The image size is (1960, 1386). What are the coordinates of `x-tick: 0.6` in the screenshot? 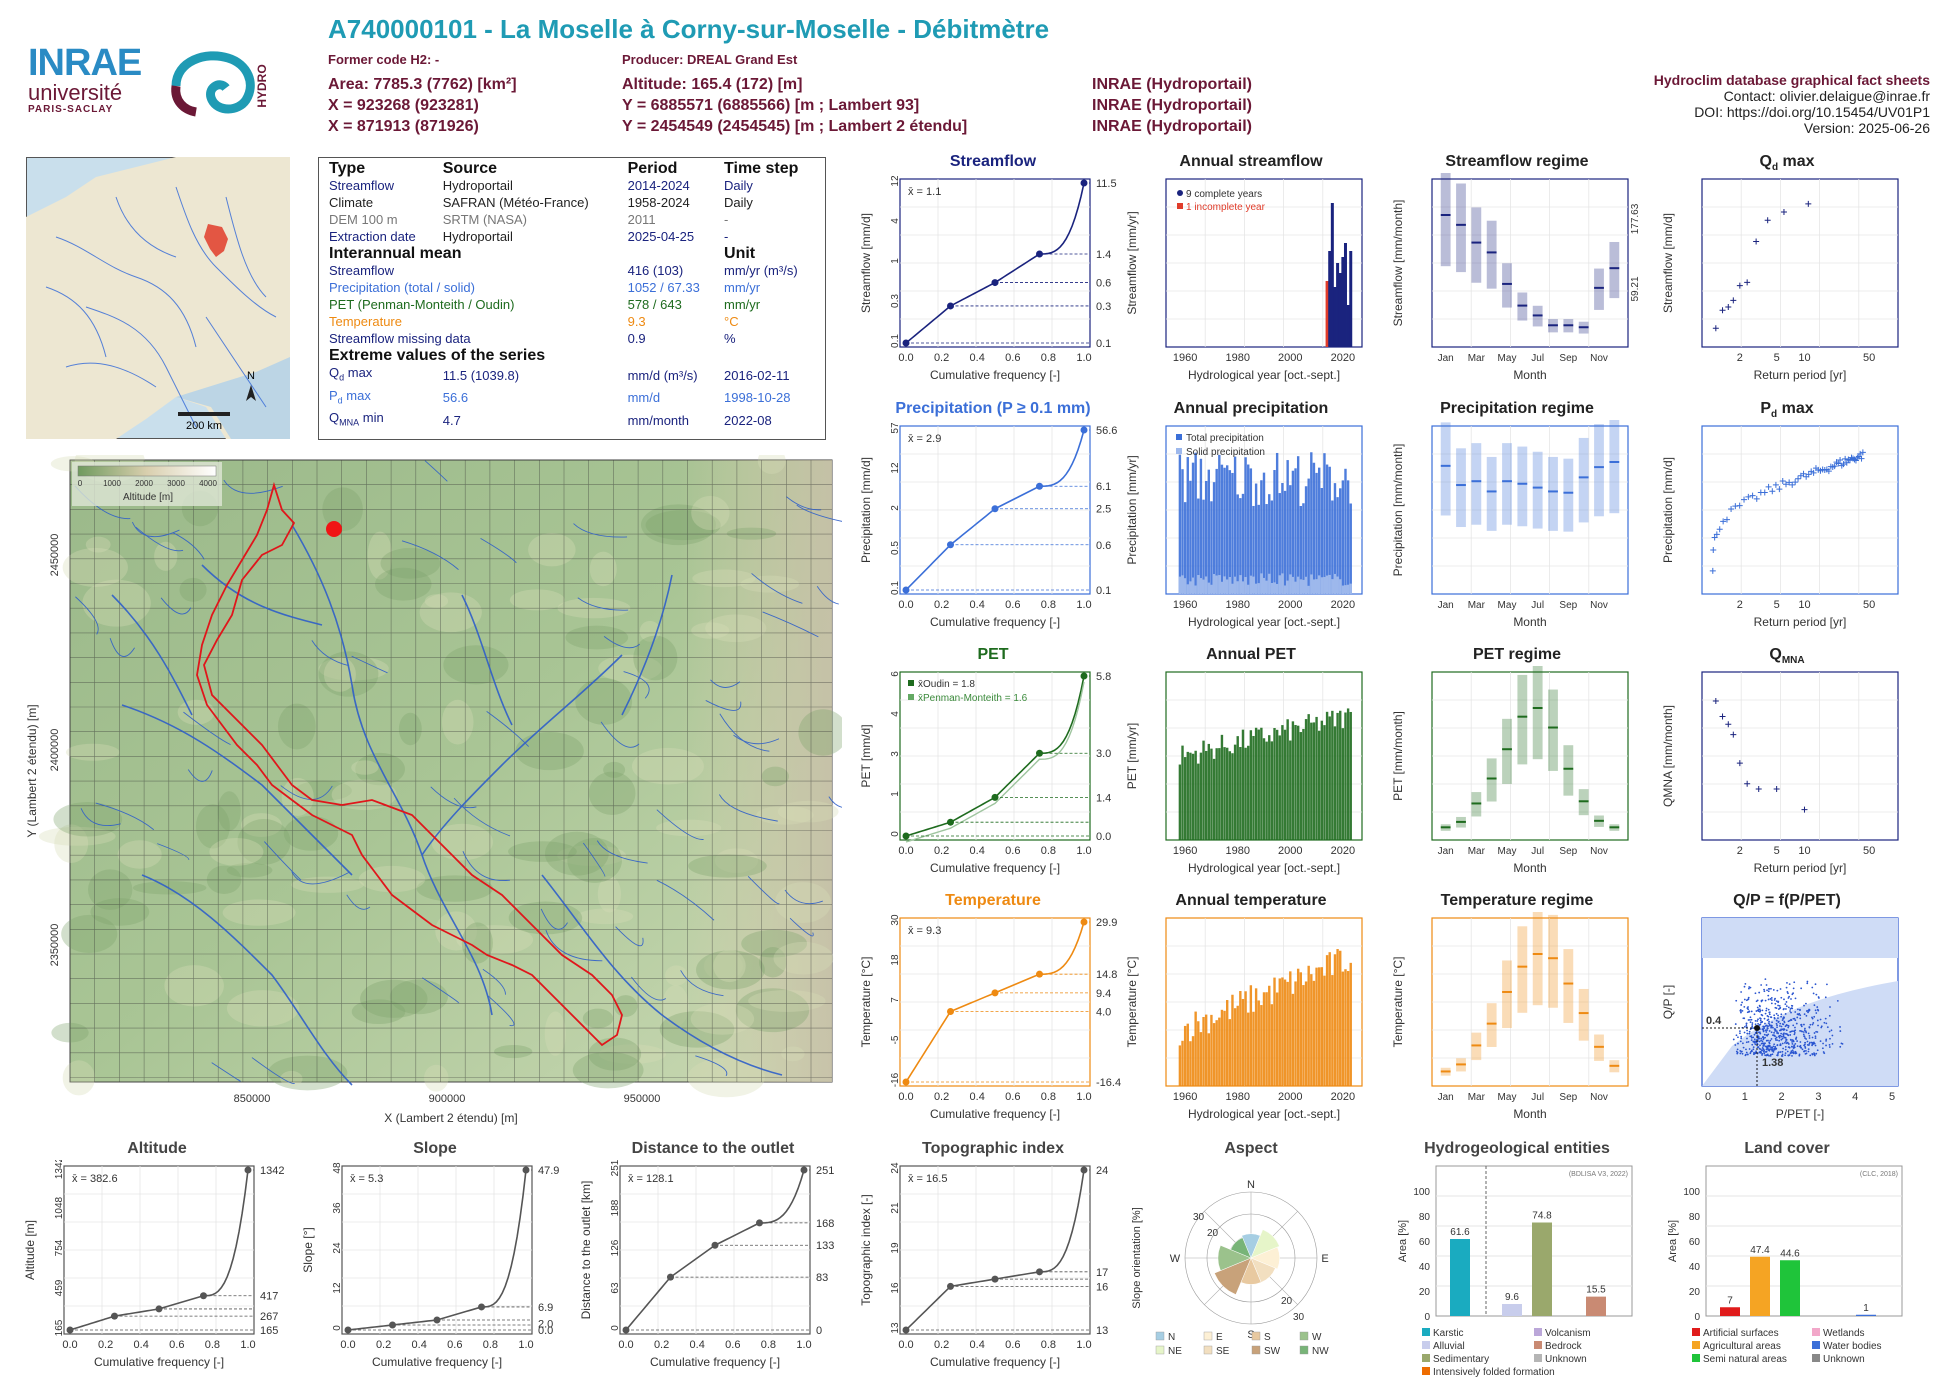 It's located at (454, 1345).